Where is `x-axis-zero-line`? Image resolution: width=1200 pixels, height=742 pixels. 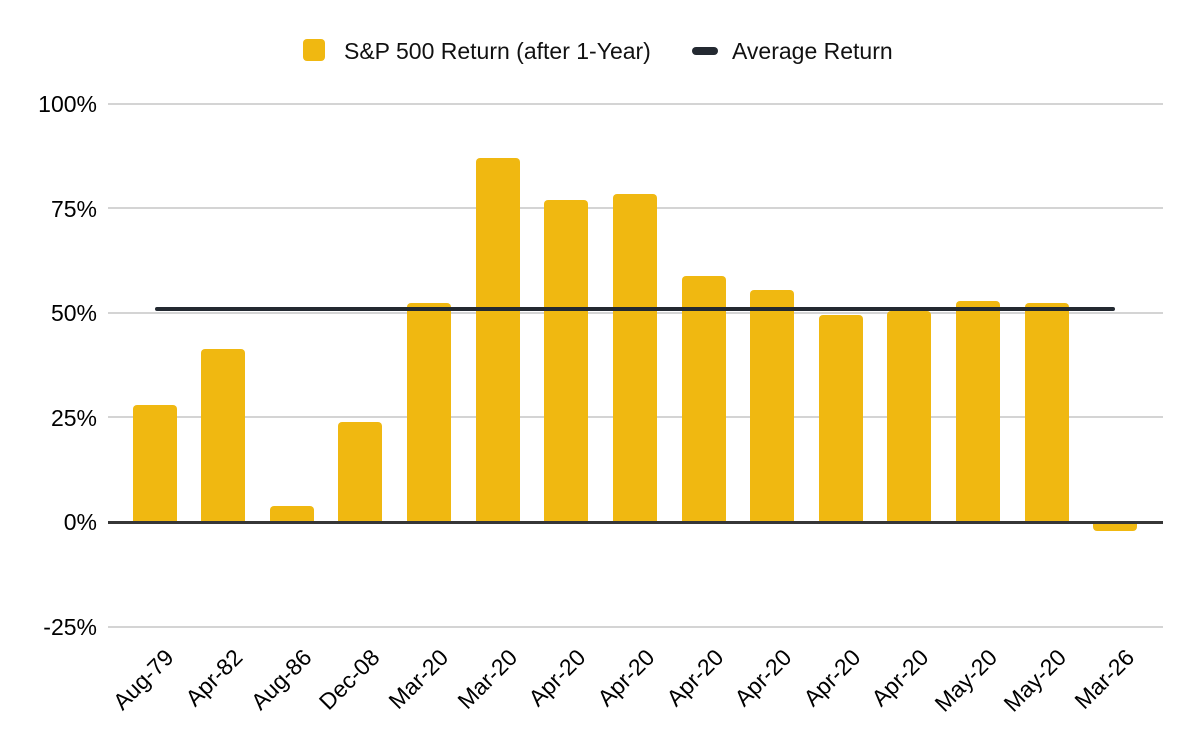 x-axis-zero-line is located at coordinates (635, 522).